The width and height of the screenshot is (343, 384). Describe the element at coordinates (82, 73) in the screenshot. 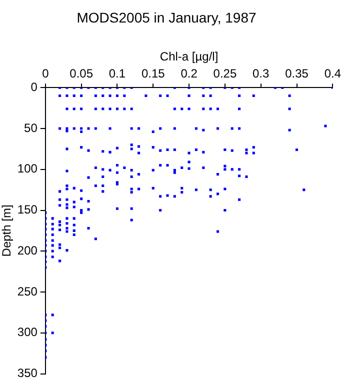

I see `x-tick-label: 0.05` at that location.